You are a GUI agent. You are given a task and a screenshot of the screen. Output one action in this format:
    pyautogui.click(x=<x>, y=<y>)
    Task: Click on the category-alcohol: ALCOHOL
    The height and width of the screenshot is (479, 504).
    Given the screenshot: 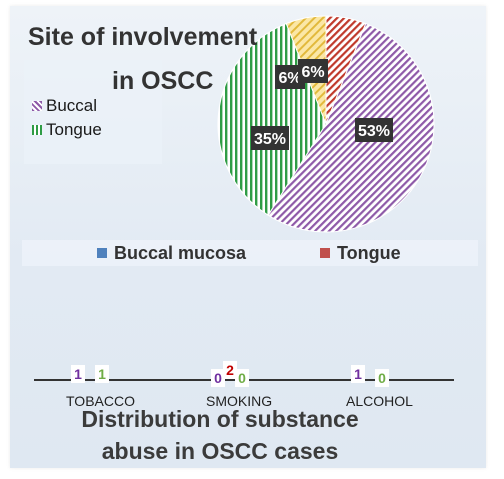 What is the action you would take?
    pyautogui.click(x=379, y=401)
    